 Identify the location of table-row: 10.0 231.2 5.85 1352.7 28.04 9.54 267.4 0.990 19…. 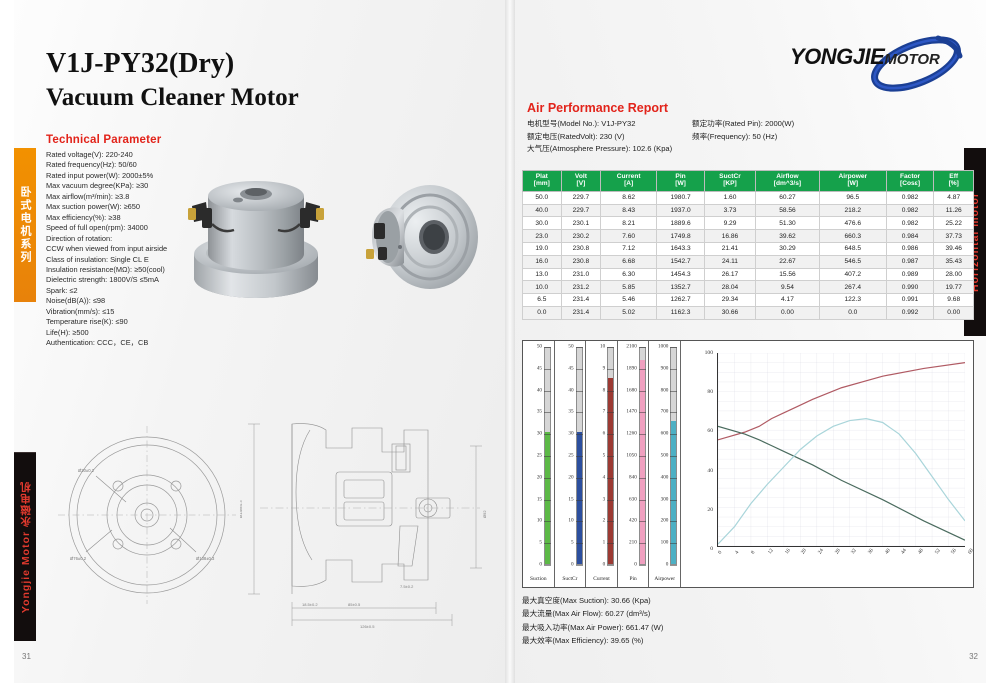
(748, 287).